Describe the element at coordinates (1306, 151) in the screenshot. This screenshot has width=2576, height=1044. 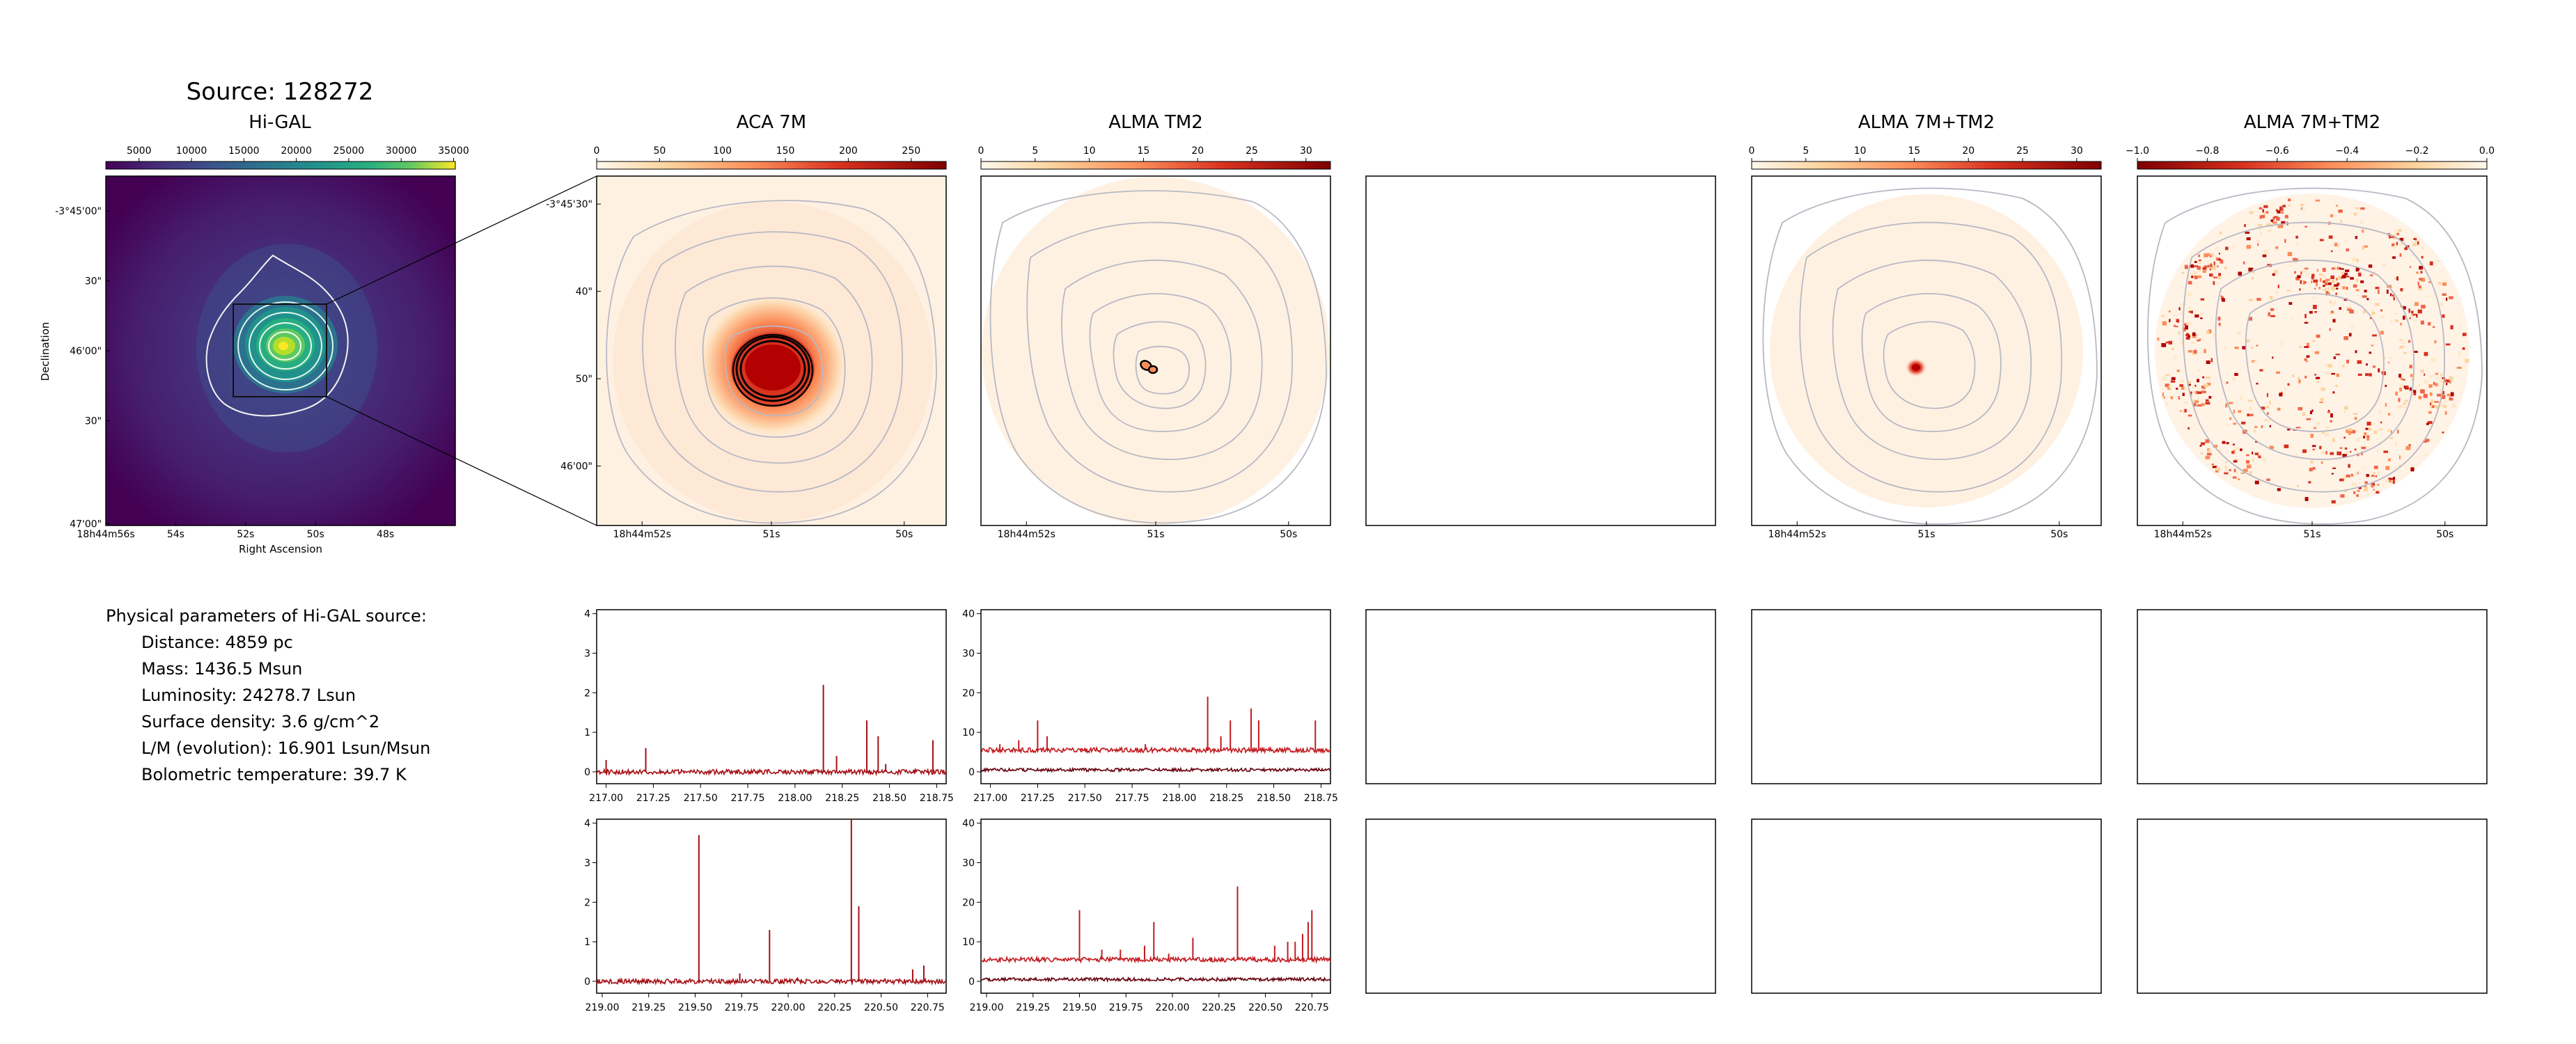
I see `colorbar-tick-label: 30` at that location.